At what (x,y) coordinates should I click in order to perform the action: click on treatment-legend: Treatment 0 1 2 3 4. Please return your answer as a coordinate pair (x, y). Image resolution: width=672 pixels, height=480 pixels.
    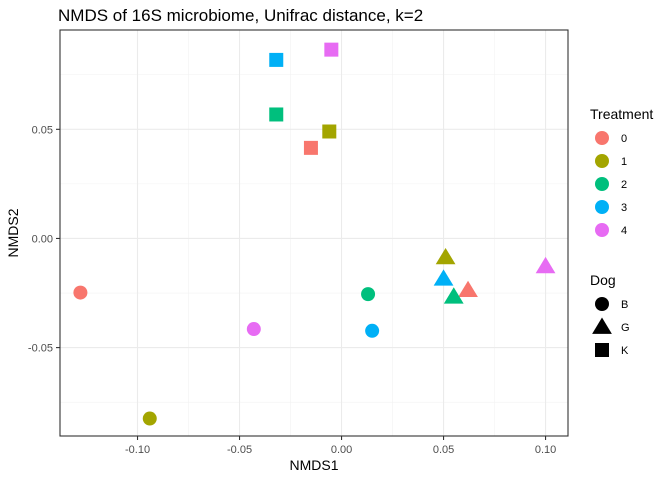
    Looking at the image, I should click on (621, 171).